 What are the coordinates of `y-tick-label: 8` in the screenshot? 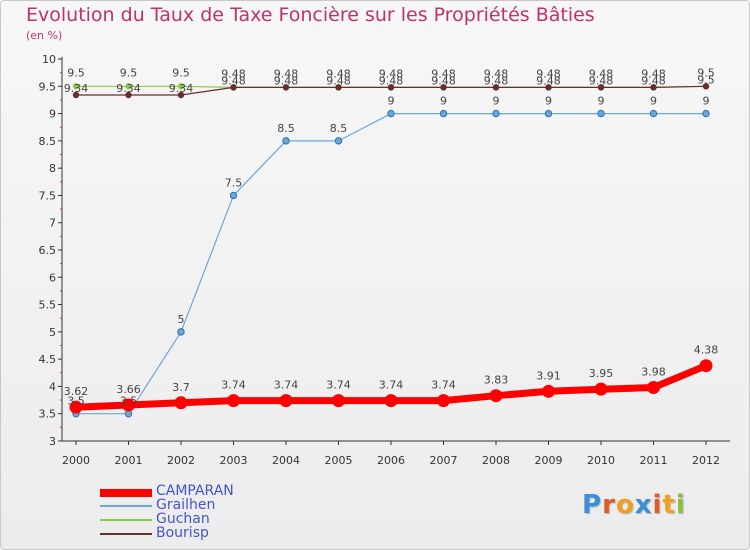 It's located at (52, 168).